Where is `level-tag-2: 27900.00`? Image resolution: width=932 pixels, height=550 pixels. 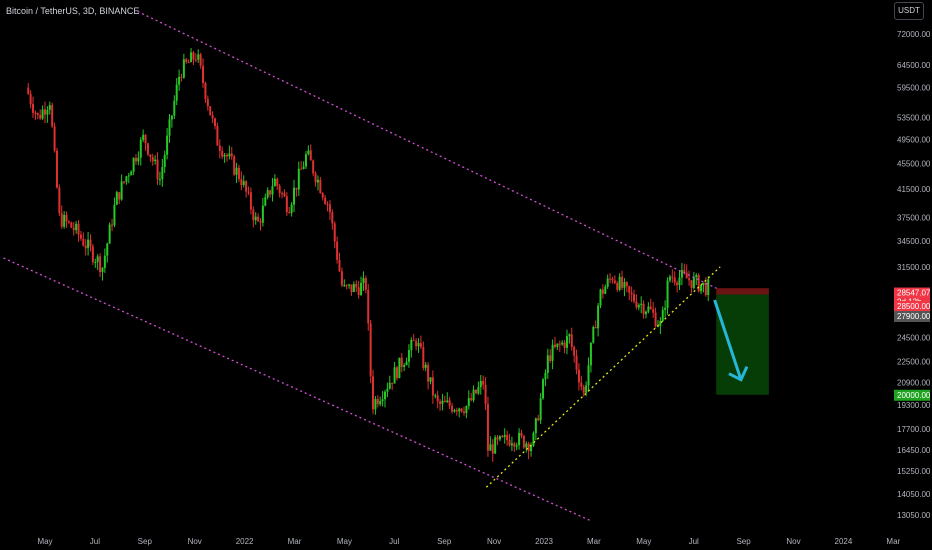 level-tag-2: 27900.00 is located at coordinates (914, 316).